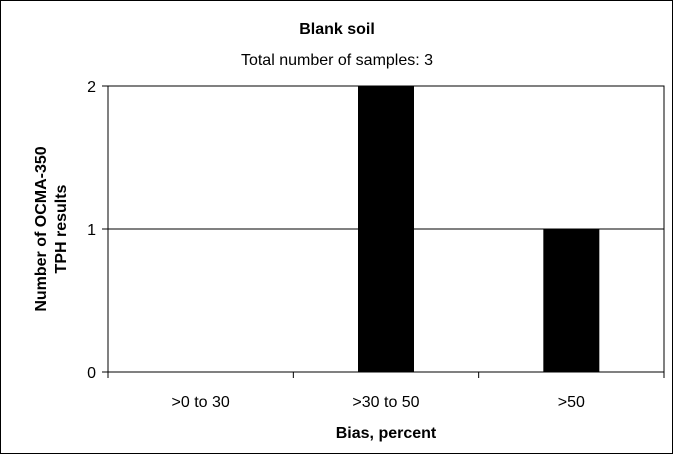 This screenshot has height=455, width=673. What do you see at coordinates (91, 230) in the screenshot?
I see `y-tick-label: 1` at bounding box center [91, 230].